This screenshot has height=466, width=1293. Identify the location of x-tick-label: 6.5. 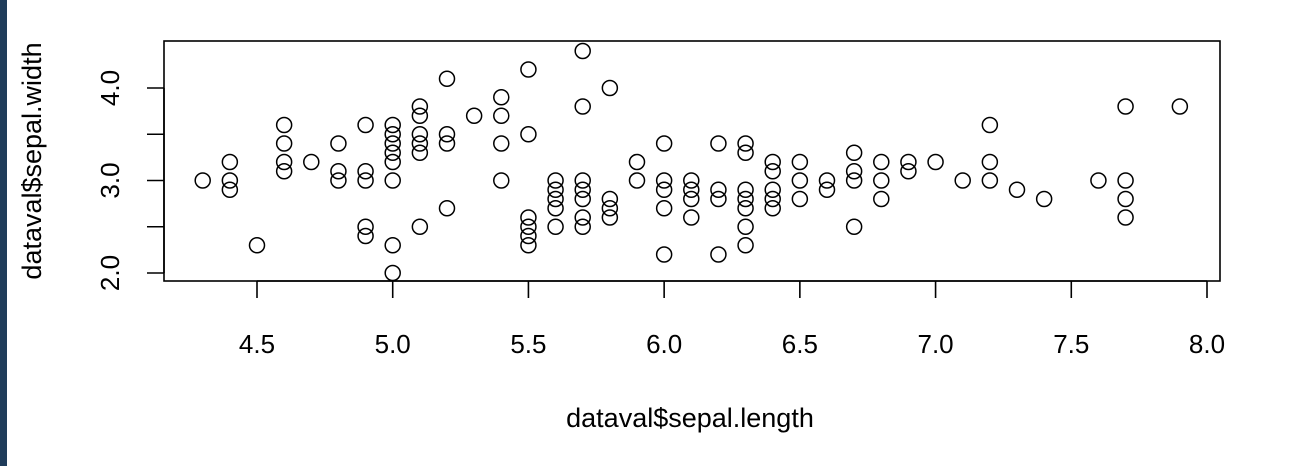
(800, 344).